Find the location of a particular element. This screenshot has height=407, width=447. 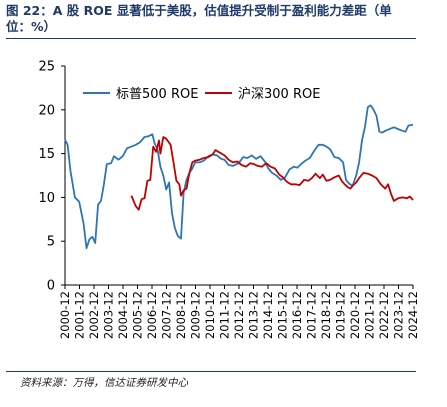

hs300-roe-line is located at coordinates (272, 173).